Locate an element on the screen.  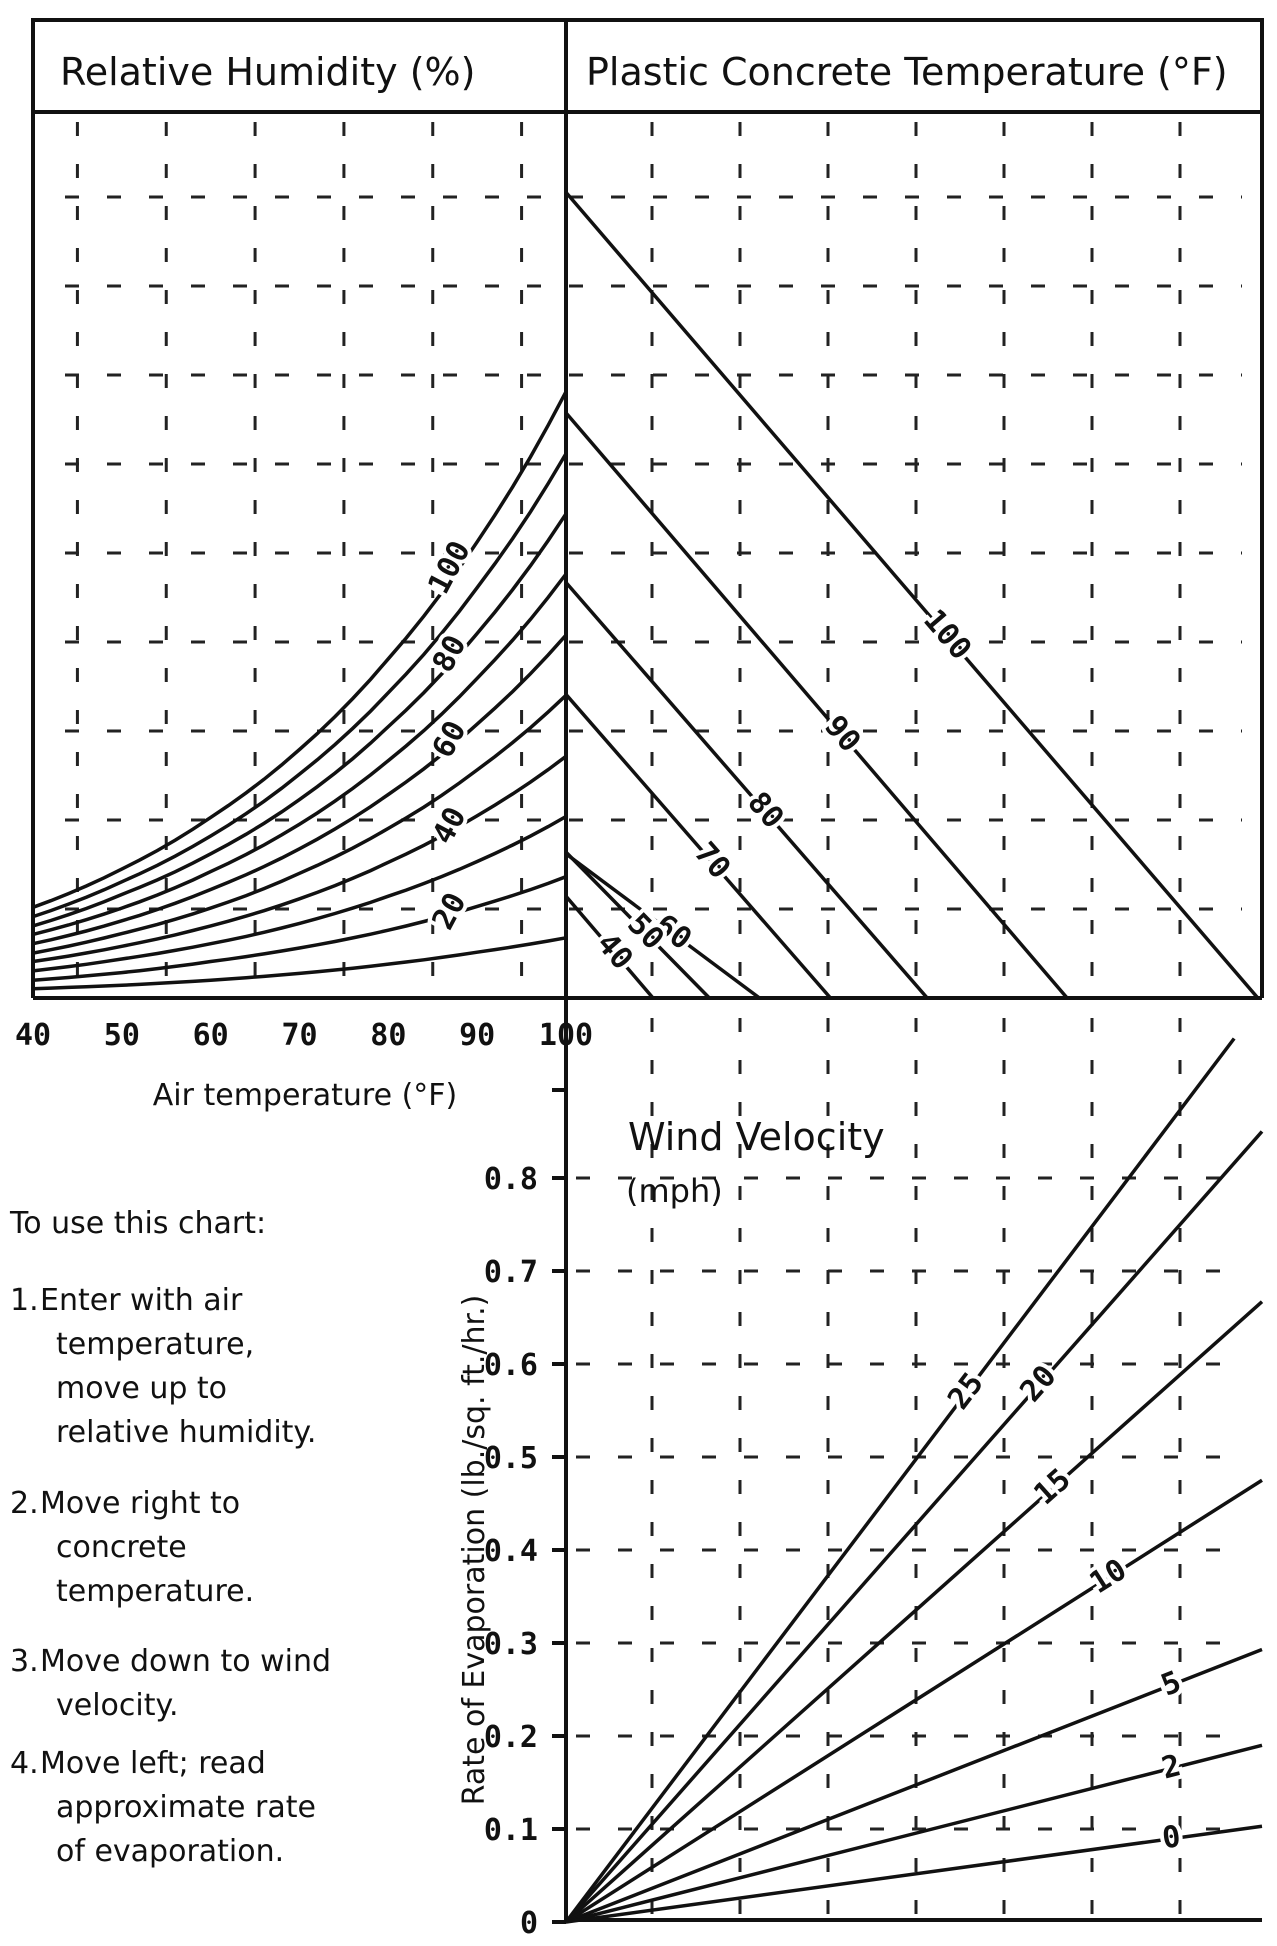
y-tick-label: 0.7 is located at coordinates (511, 1272).